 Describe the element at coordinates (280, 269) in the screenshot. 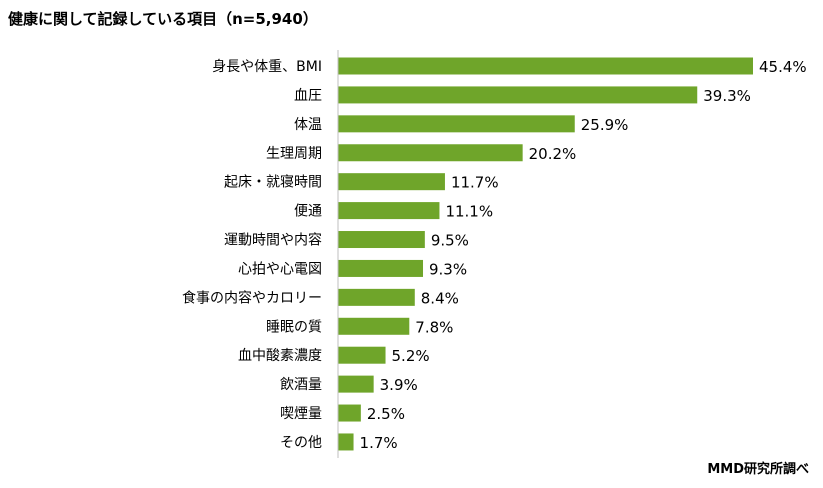

I see `category-label: 心拍や心電図` at that location.